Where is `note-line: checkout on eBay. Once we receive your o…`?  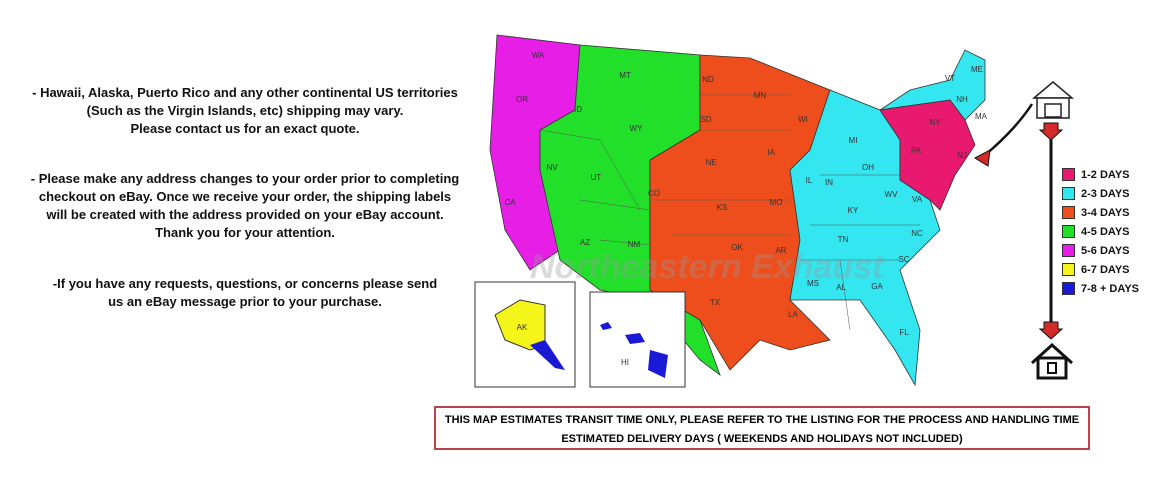 note-line: checkout on eBay. Once we receive your o… is located at coordinates (245, 196).